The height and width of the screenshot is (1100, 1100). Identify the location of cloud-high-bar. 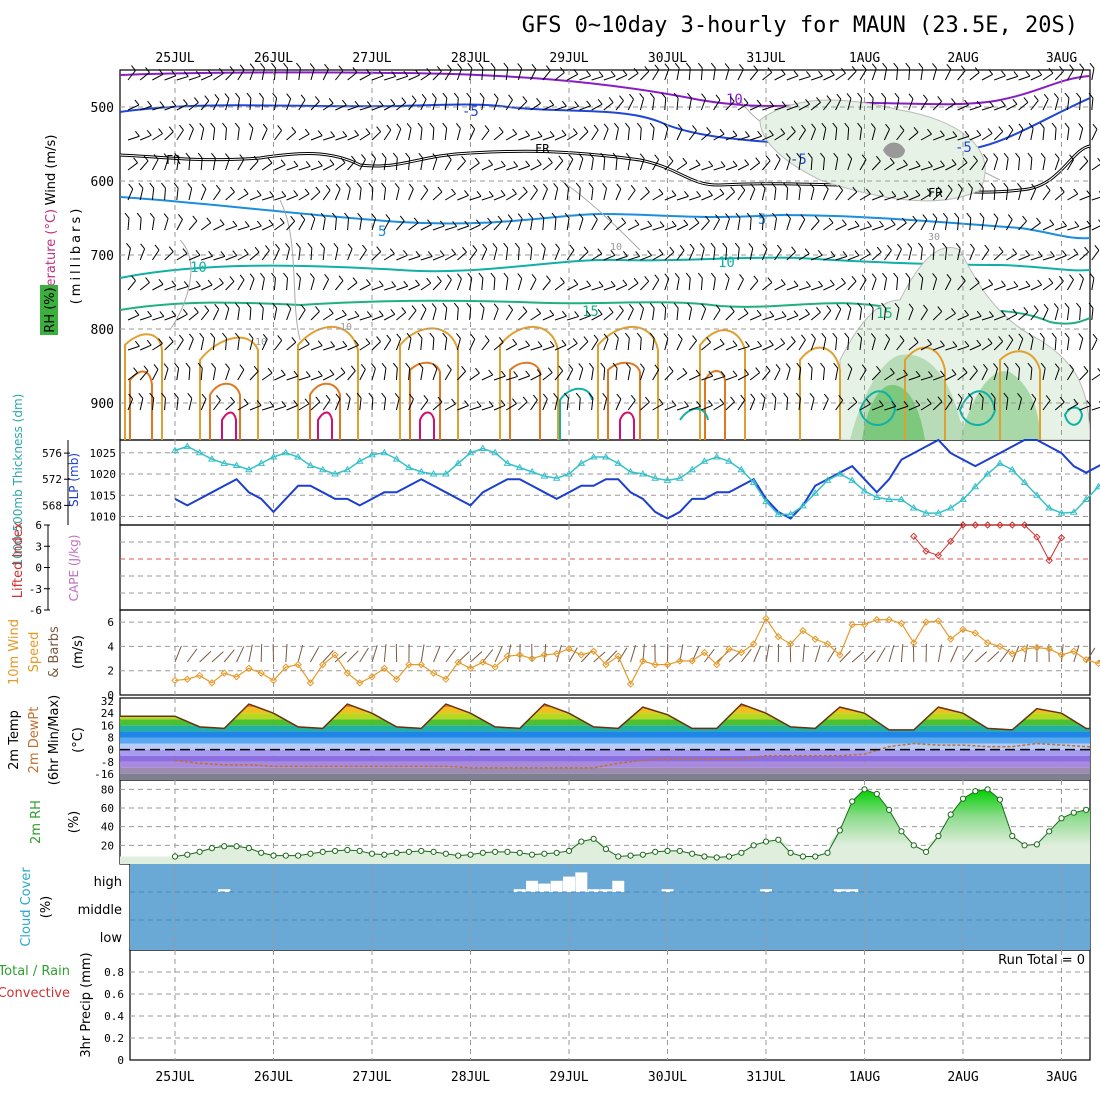
(519, 890).